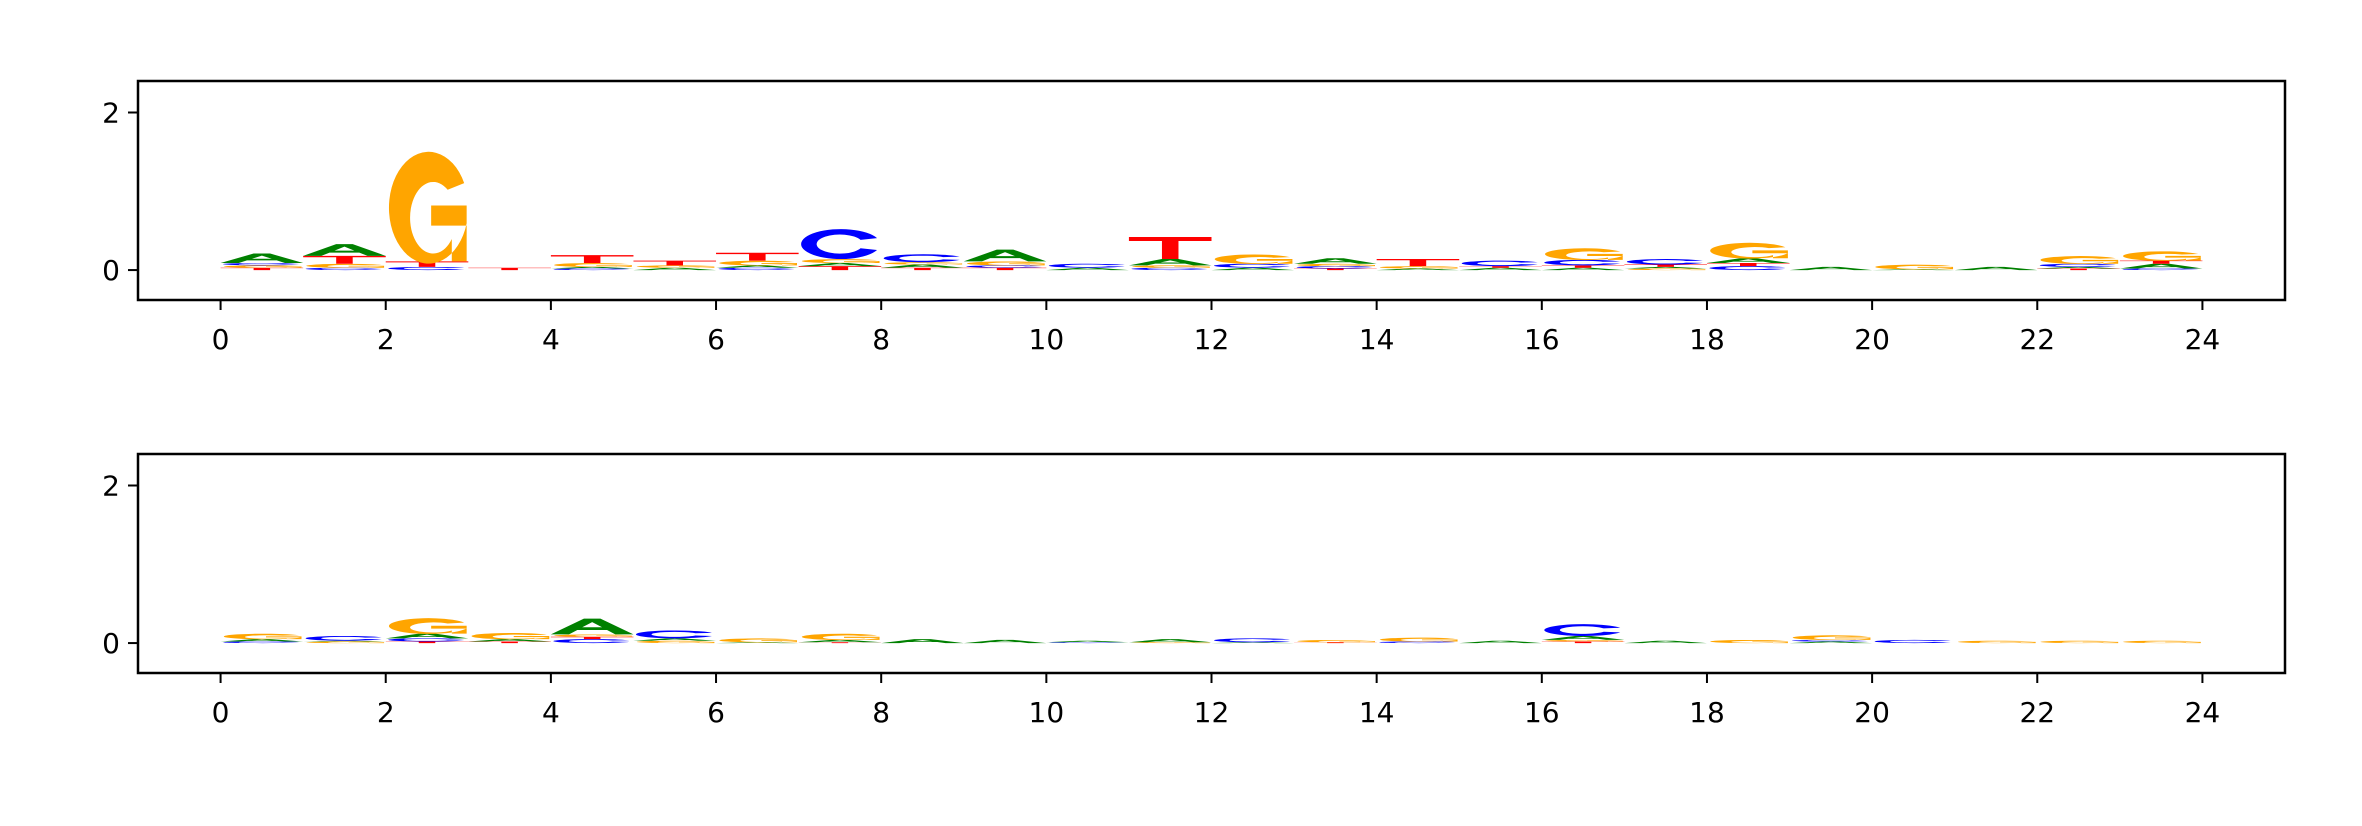 The height and width of the screenshot is (826, 2362). Describe the element at coordinates (1872, 339) in the screenshot. I see `x-tick-label: 20` at that location.